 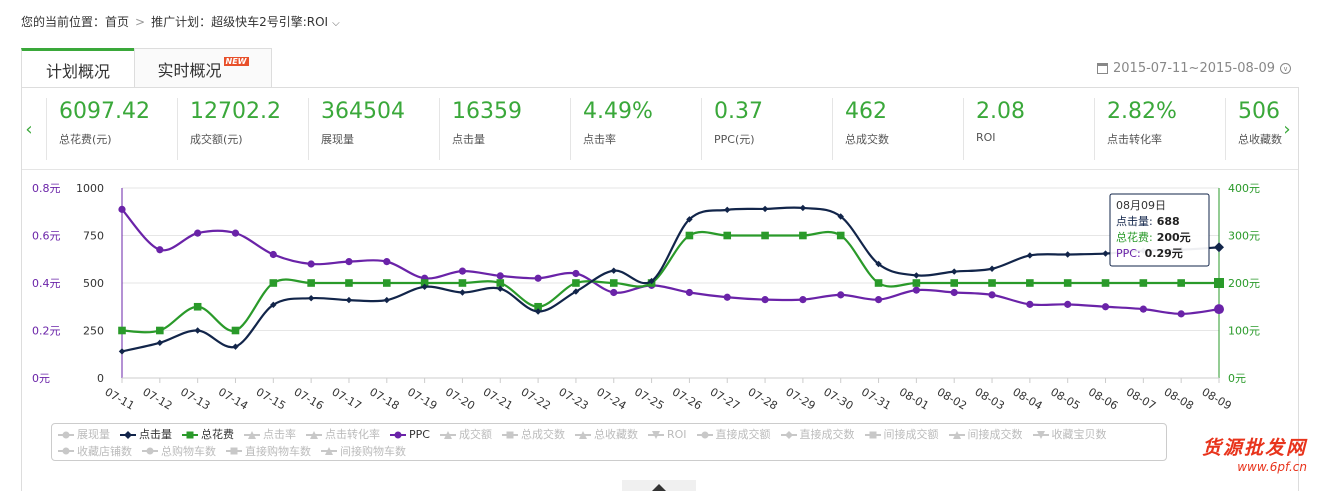 I want to click on x-tick-label: 08-02, so click(x=952, y=398).